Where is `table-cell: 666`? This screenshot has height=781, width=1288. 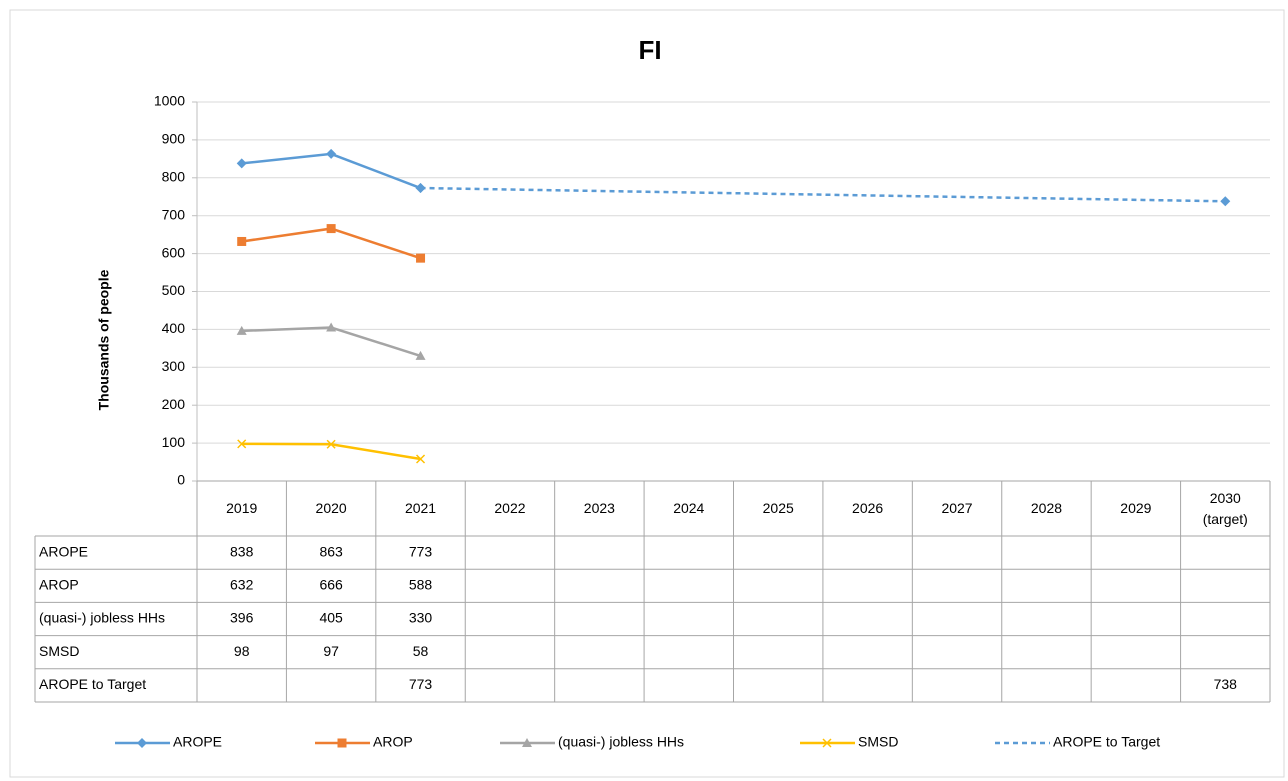
table-cell: 666 is located at coordinates (331, 585).